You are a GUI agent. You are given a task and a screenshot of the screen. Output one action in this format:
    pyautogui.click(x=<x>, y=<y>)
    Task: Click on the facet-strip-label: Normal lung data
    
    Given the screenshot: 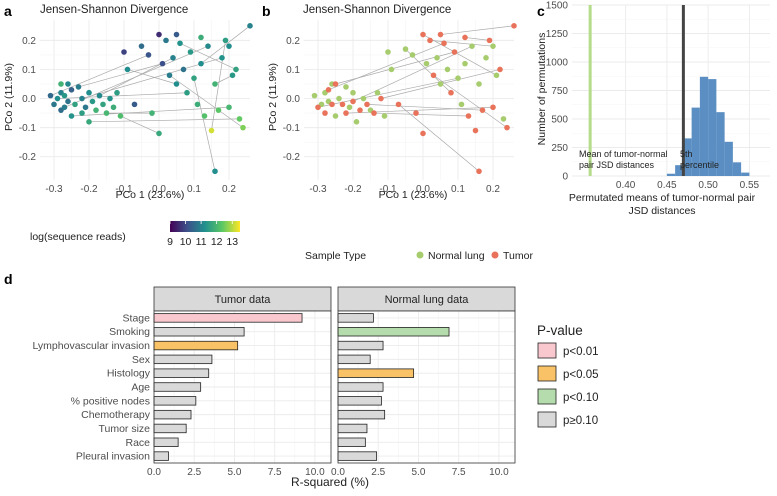 What is the action you would take?
    pyautogui.click(x=427, y=300)
    